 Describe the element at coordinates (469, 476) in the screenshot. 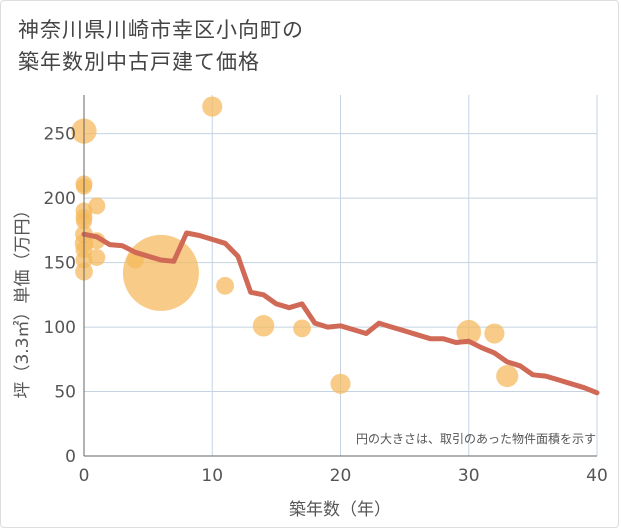

I see `x-tick-label-30: 30` at that location.